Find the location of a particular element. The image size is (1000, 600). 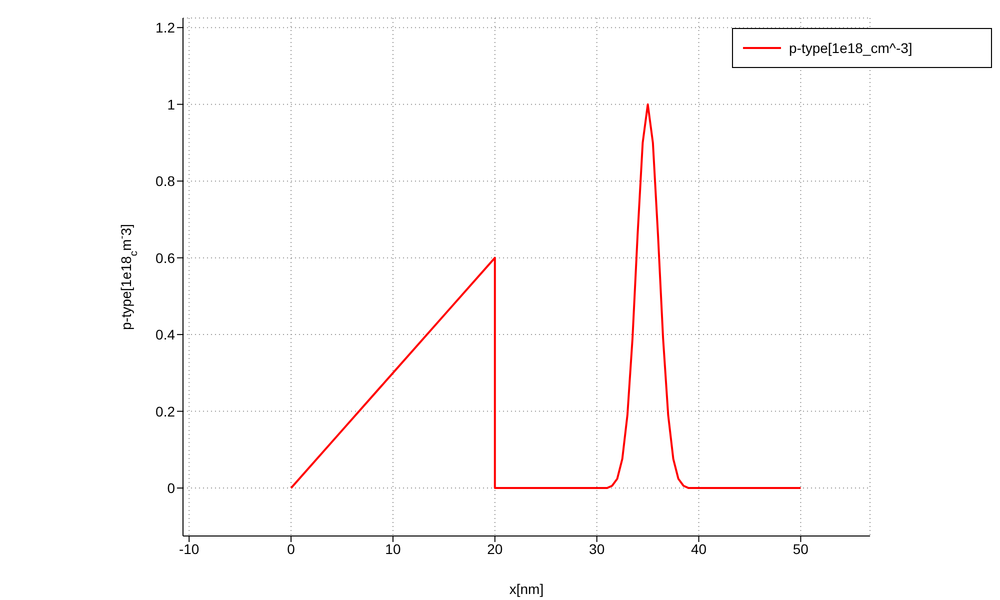

y-tick-label: 1.2 is located at coordinates (166, 28).